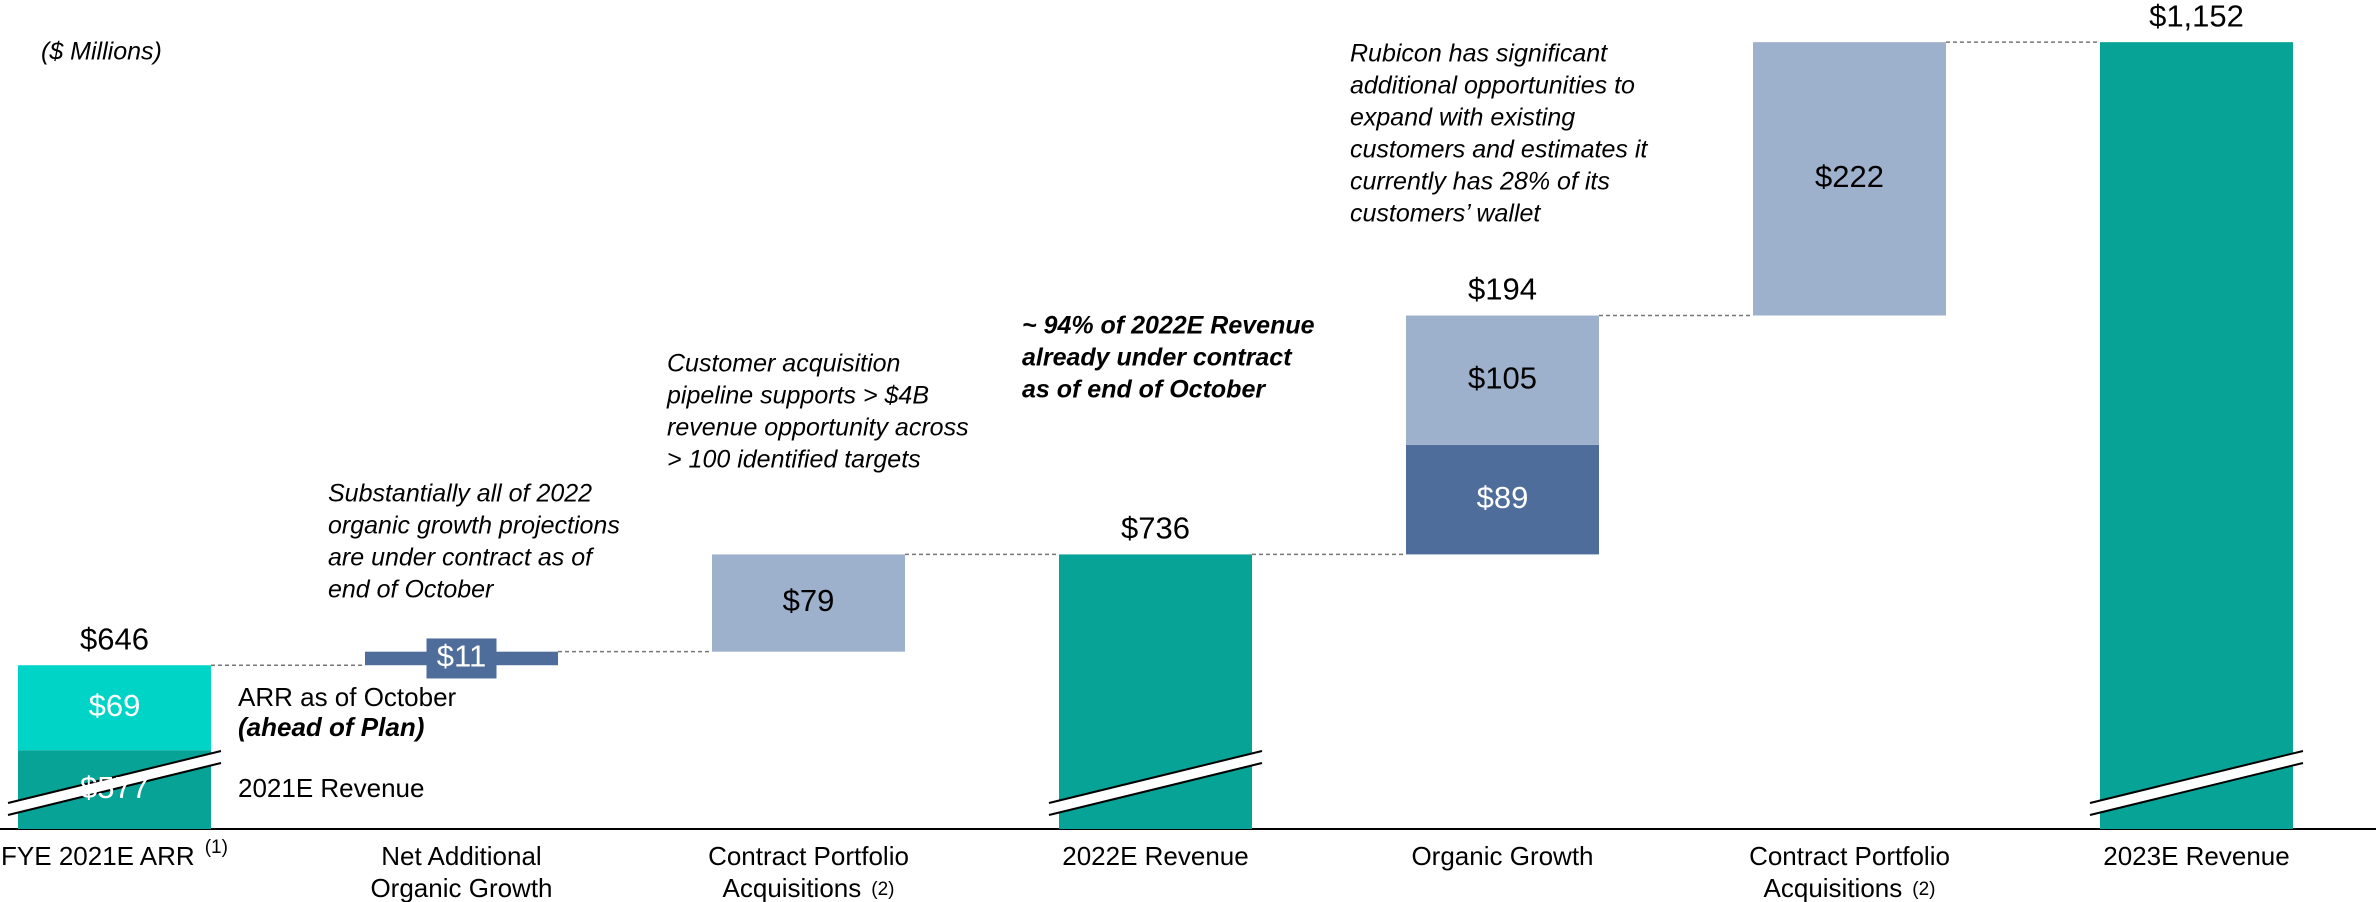  Describe the element at coordinates (794, 460) in the screenshot. I see `annotation: > 100 identified targets` at that location.